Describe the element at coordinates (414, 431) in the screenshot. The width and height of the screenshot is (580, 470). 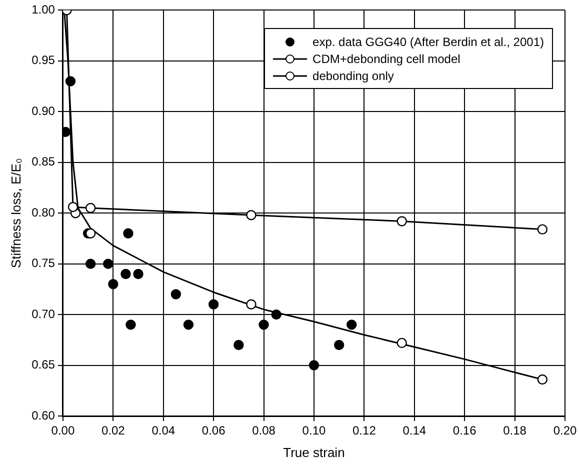
I see `x-tick-label: 0.14` at that location.